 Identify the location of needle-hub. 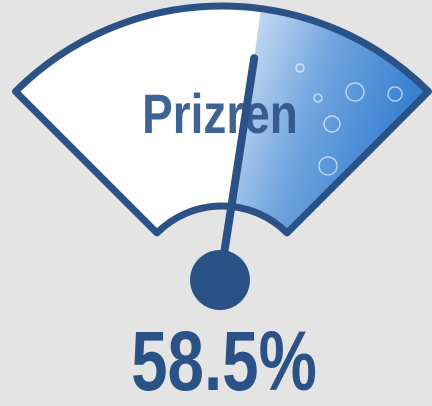
(220, 280).